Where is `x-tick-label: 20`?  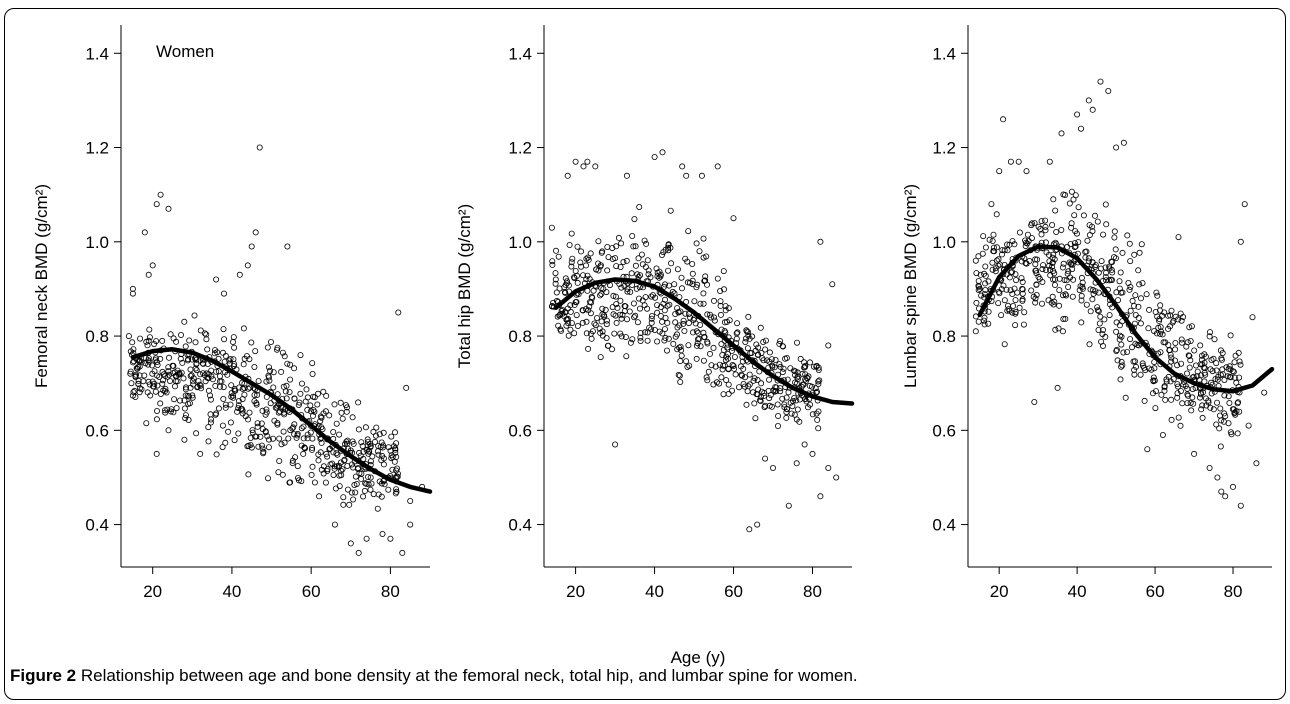 x-tick-label: 20 is located at coordinates (999, 591).